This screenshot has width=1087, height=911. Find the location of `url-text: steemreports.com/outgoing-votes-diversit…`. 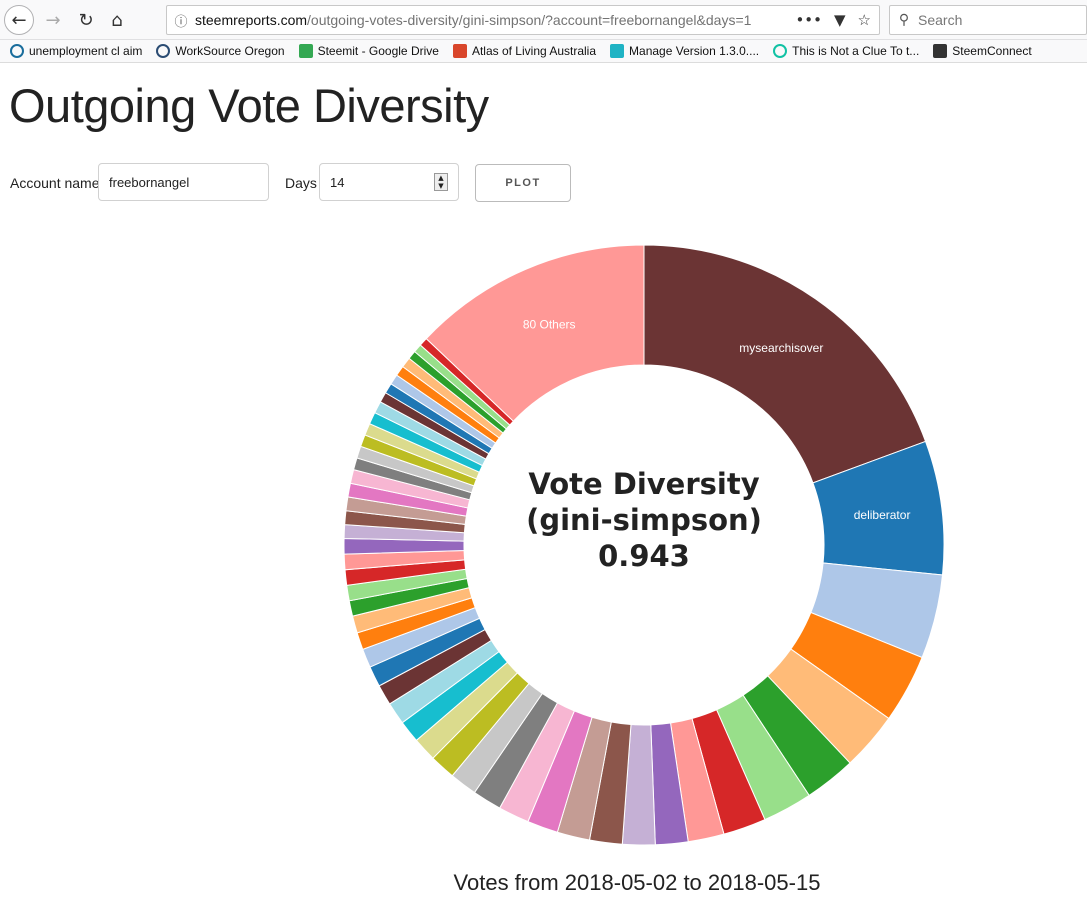

url-text: steemreports.com/outgoing-votes-diversit… is located at coordinates (473, 20).